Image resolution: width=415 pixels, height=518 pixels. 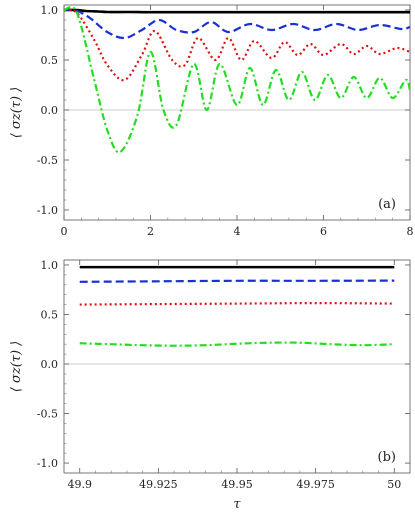 I want to click on panel-label: (a), so click(x=387, y=204).